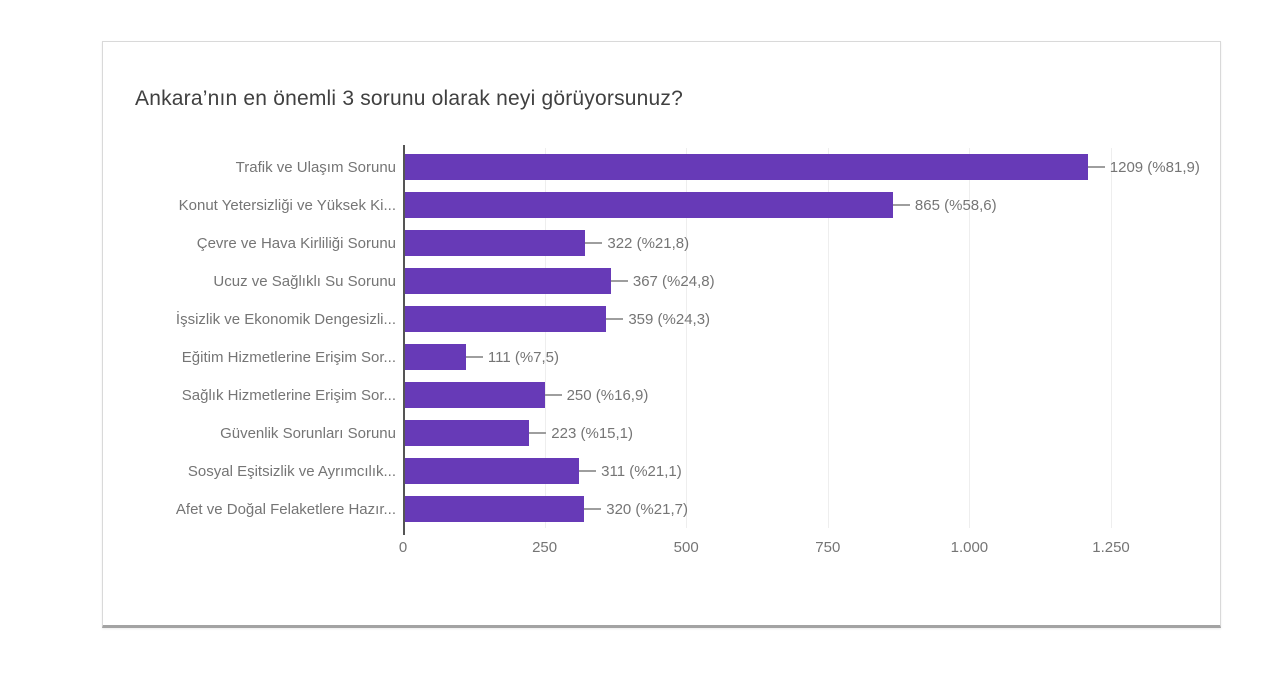  I want to click on chart-row: Ucuz ve Sağlıklı Su Sorunu 367 (%24,8), so click(661, 281).